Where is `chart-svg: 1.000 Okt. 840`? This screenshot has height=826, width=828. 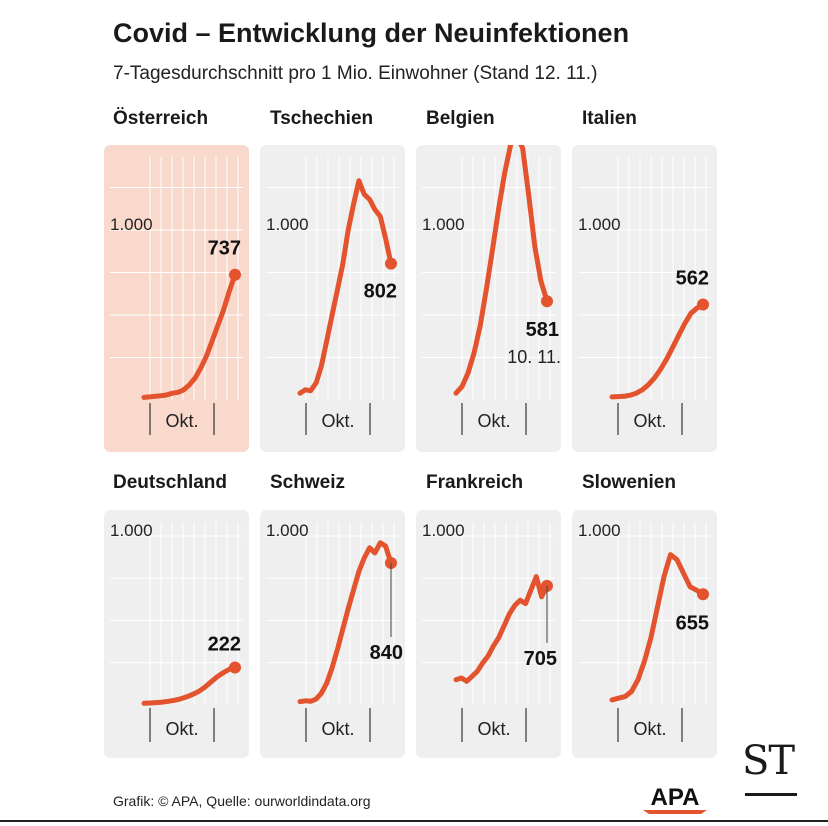 chart-svg: 1.000 Okt. 840 is located at coordinates (332, 634).